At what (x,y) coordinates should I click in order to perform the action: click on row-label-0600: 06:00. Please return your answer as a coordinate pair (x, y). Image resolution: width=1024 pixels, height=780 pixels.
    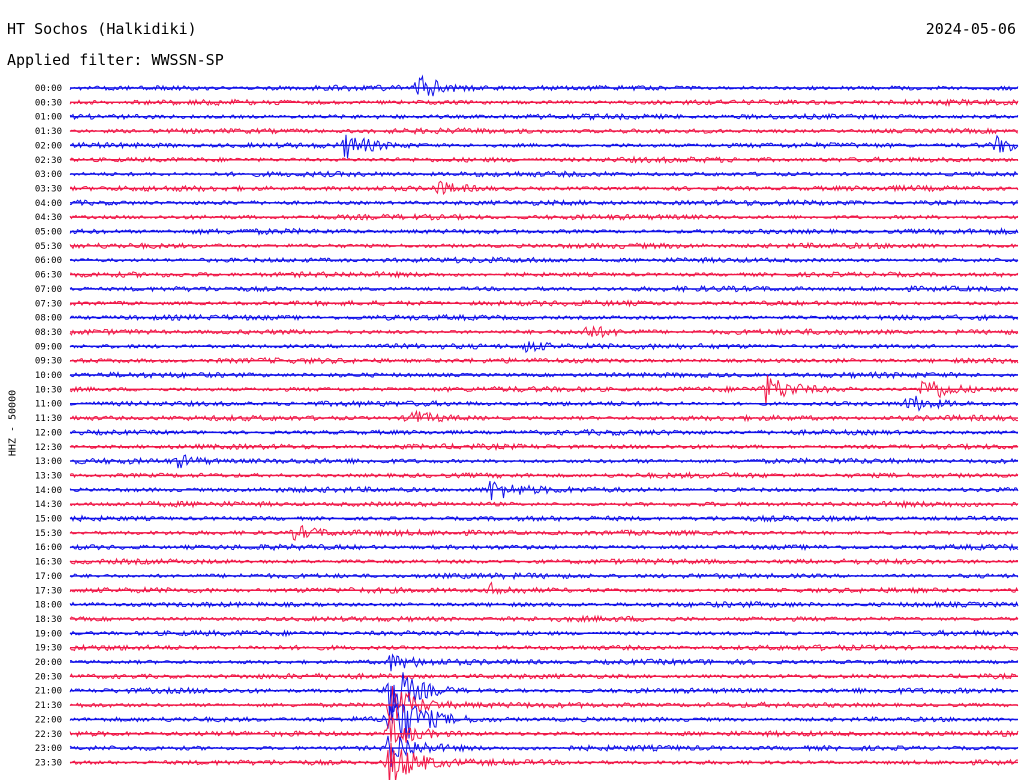
    Looking at the image, I should click on (48, 261).